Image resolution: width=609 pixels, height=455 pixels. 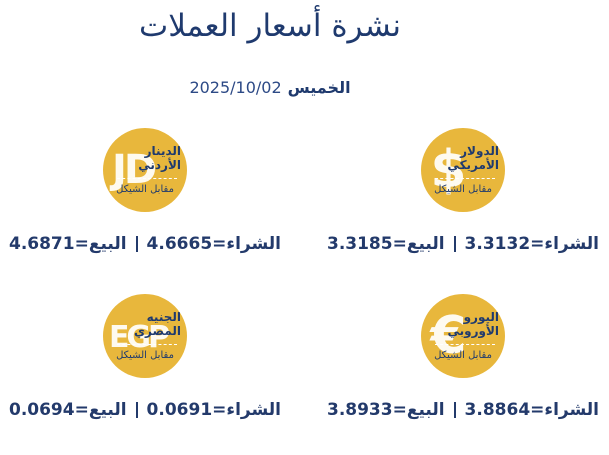 I want to click on currency-name-line: الدينار, so click(x=162, y=151).